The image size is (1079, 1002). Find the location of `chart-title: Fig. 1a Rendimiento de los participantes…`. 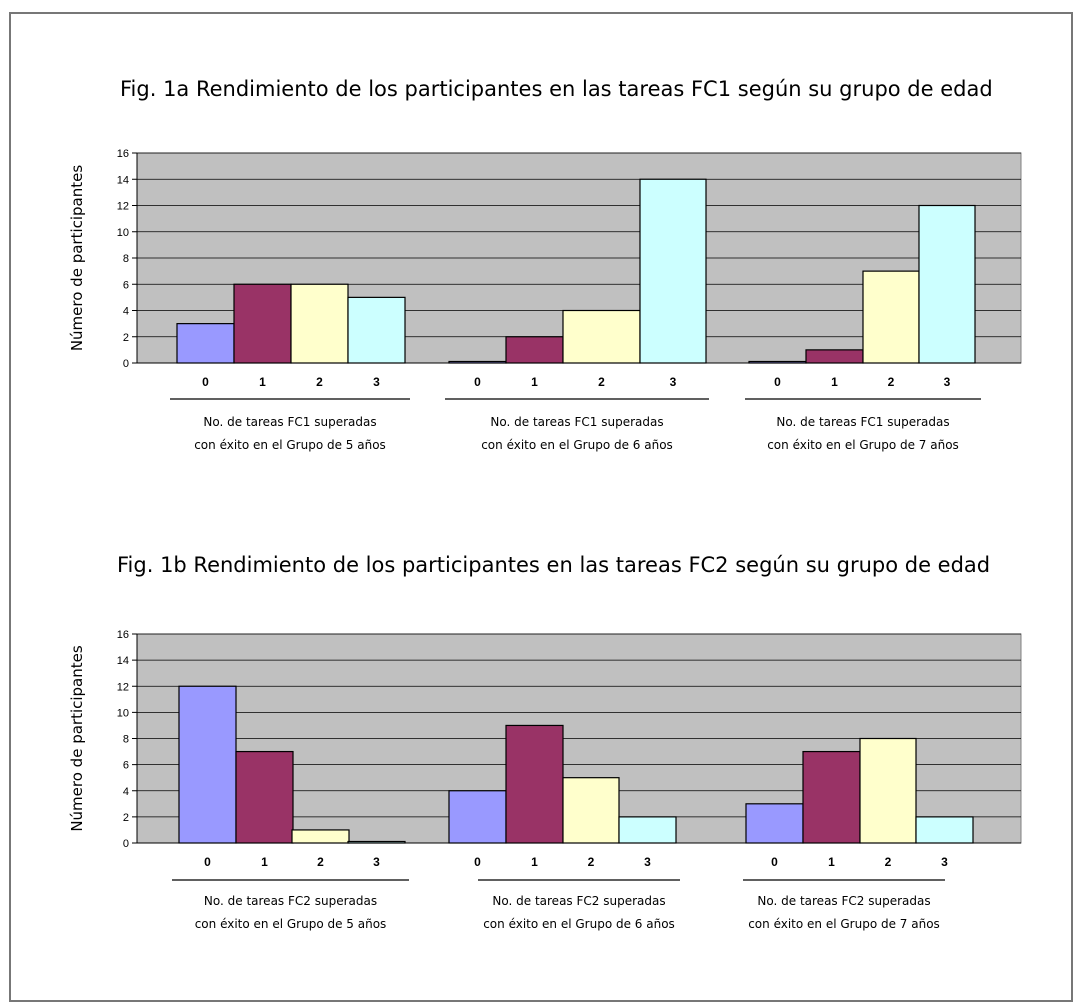

chart-title: Fig. 1a Rendimiento de los participantes… is located at coordinates (556, 89).